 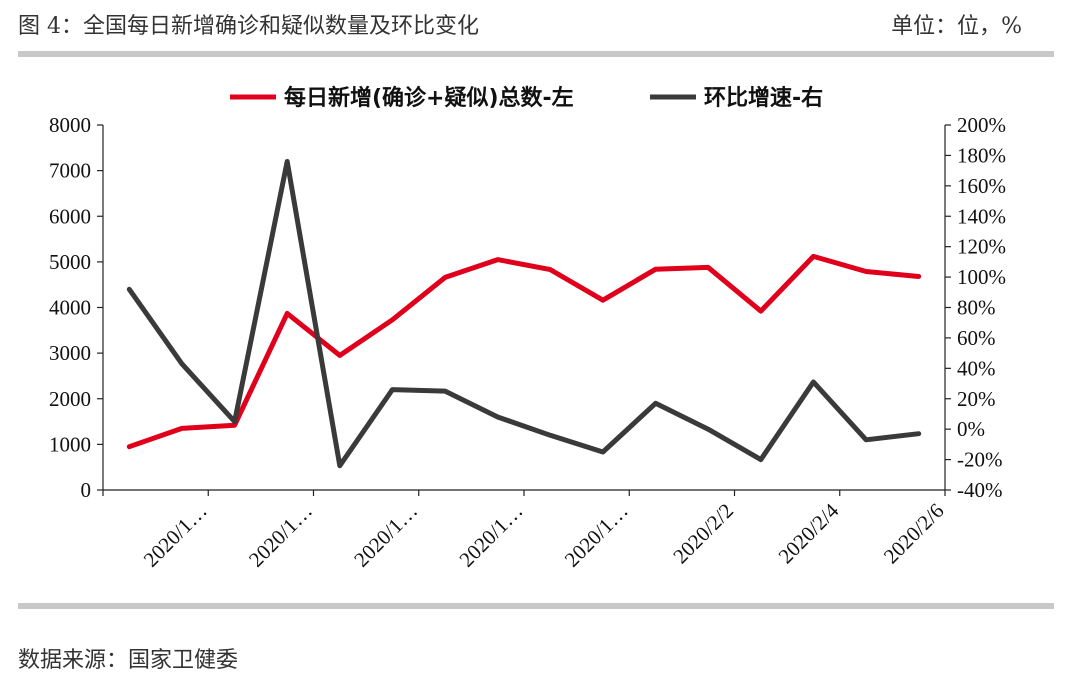 What do you see at coordinates (763, 98) in the screenshot?
I see `legend-label-growth: 环比增速-右` at bounding box center [763, 98].